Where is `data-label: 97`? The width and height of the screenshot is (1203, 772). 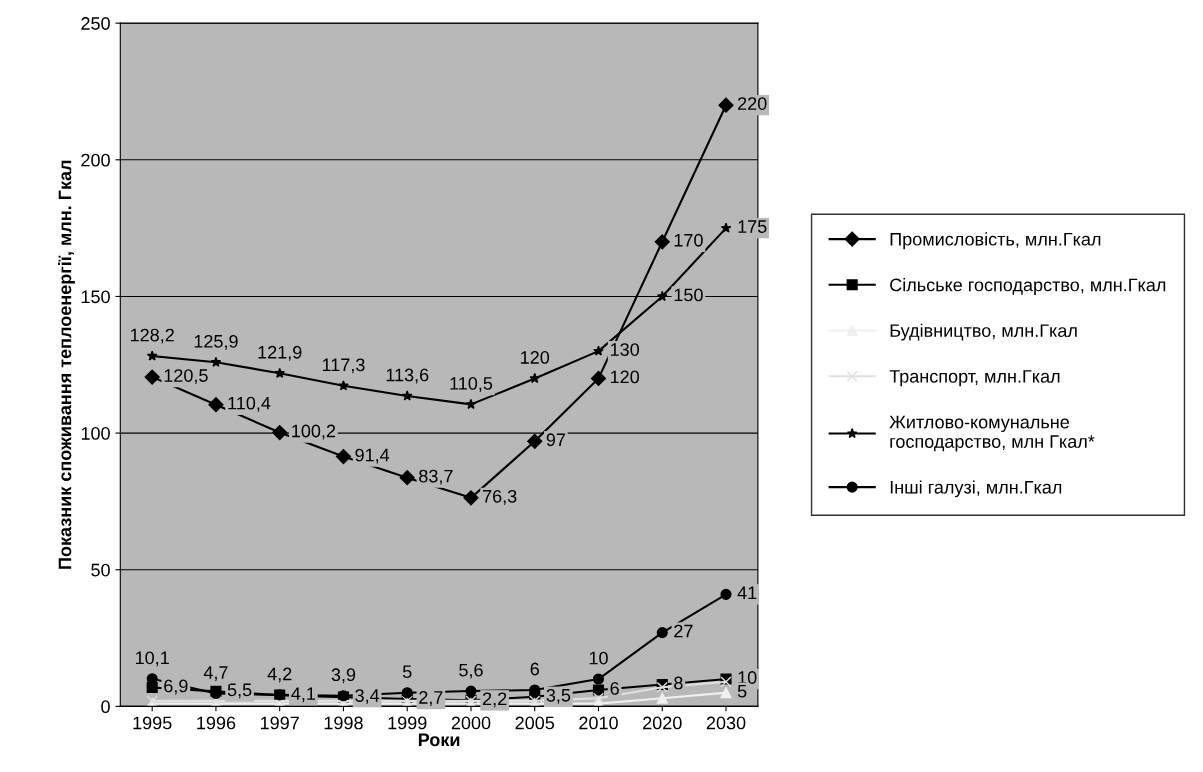
data-label: 97 is located at coordinates (556, 440).